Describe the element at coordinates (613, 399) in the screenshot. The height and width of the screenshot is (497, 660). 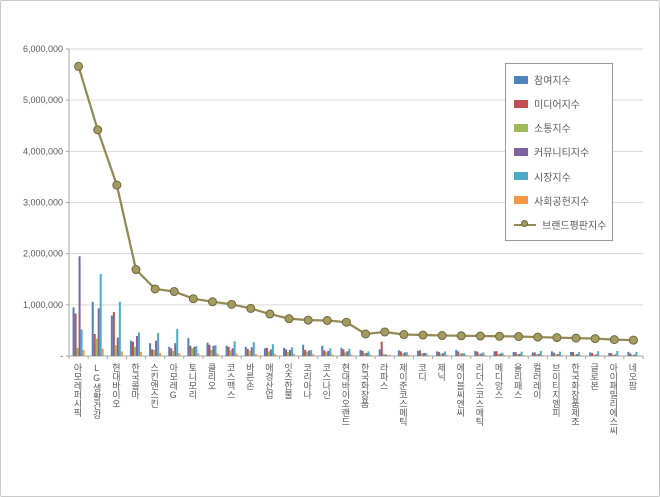
I see `x-axis-label: 아이패밀리에스씨` at that location.